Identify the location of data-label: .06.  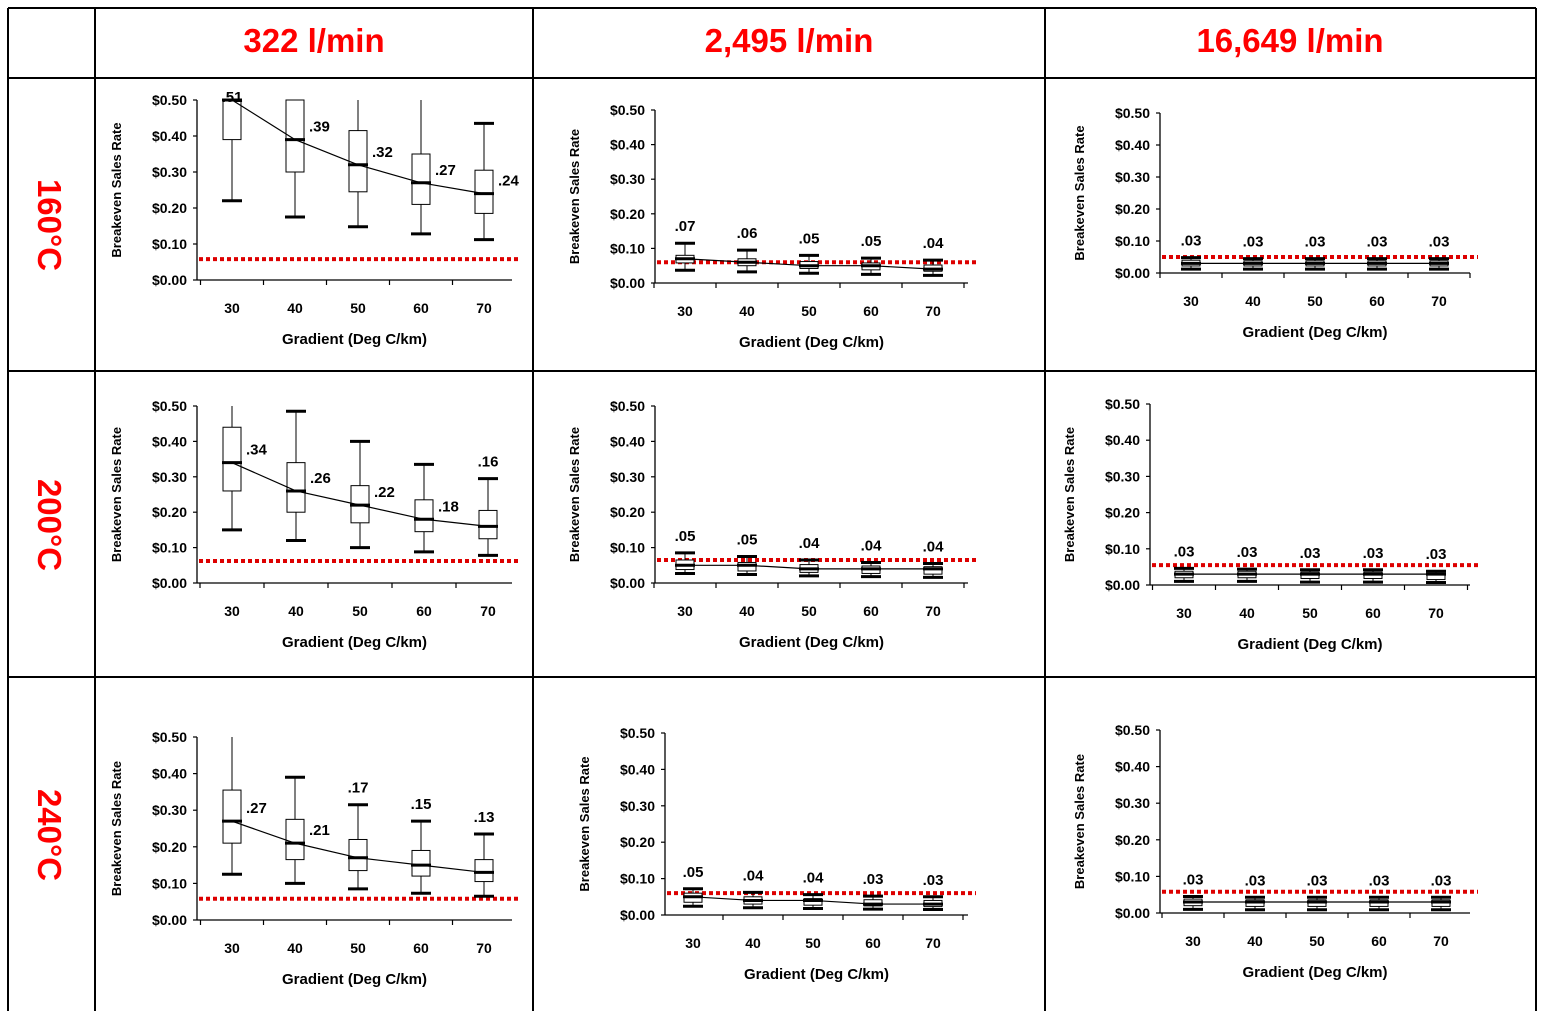
(747, 233).